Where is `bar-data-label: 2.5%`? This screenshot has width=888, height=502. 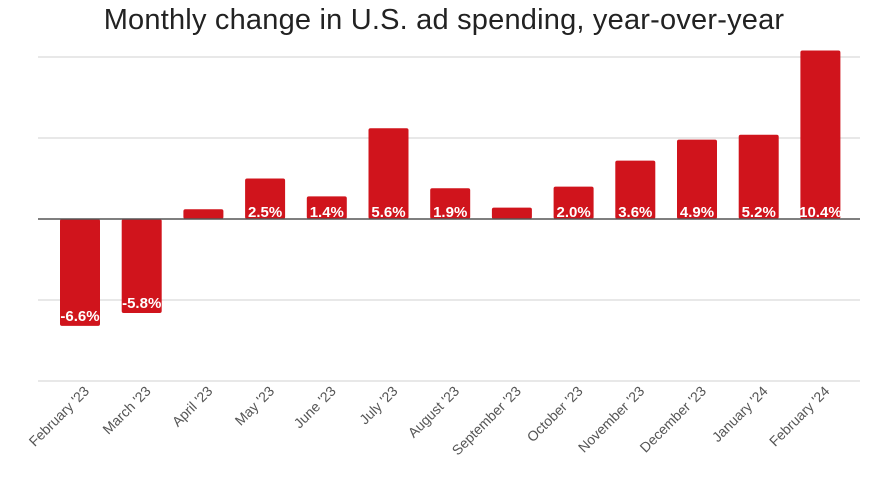
bar-data-label: 2.5% is located at coordinates (265, 212).